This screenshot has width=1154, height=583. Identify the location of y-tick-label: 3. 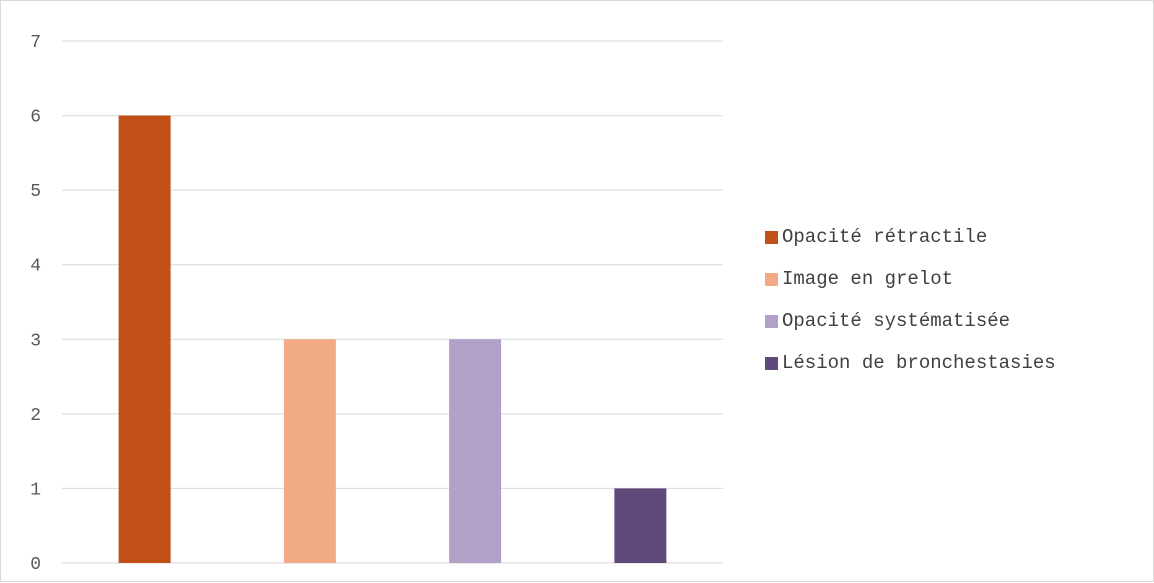
(35, 341).